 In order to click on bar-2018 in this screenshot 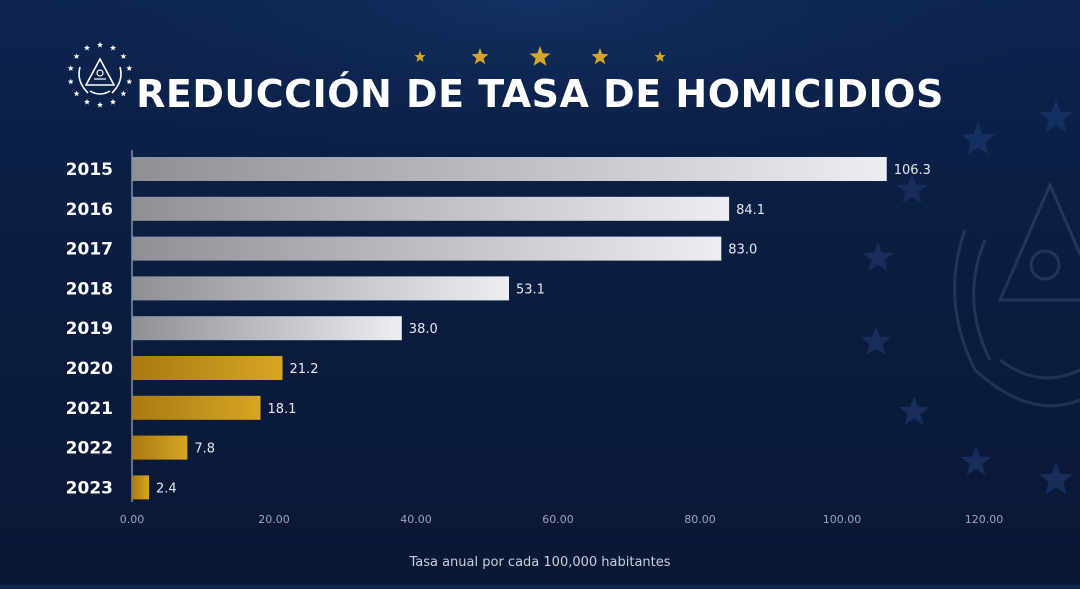, I will do `click(321, 288)`.